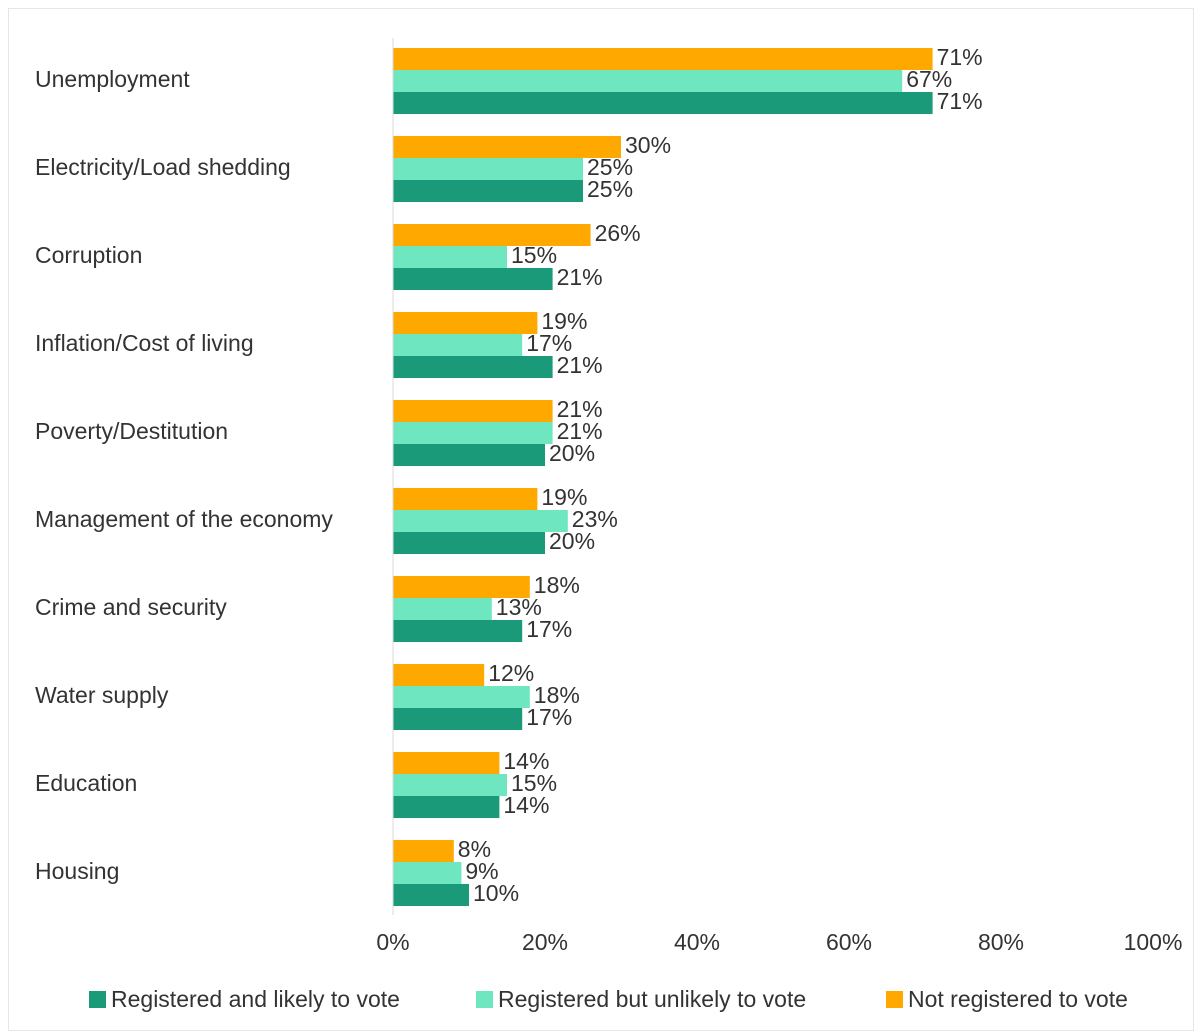 The width and height of the screenshot is (1198, 1035). Describe the element at coordinates (511, 673) in the screenshot. I see `data-label: 12%` at that location.